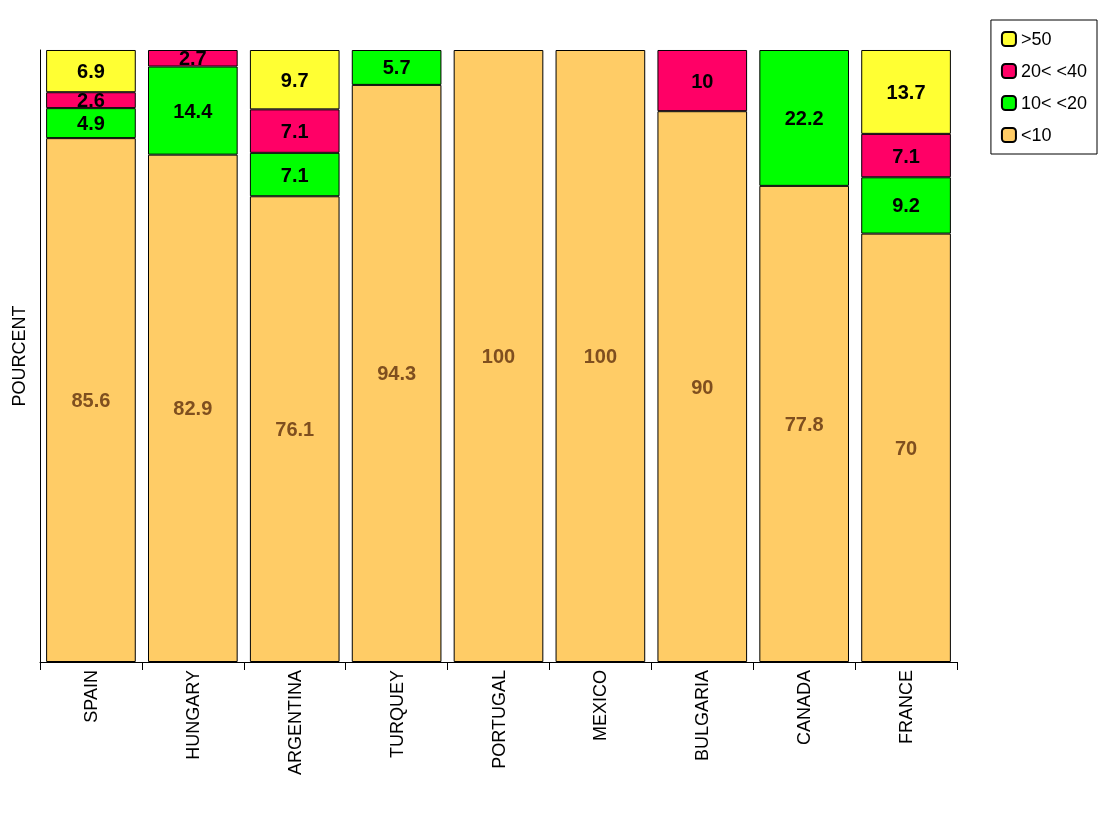  Describe the element at coordinates (804, 708) in the screenshot. I see `x-tick-label: CANADA` at that location.